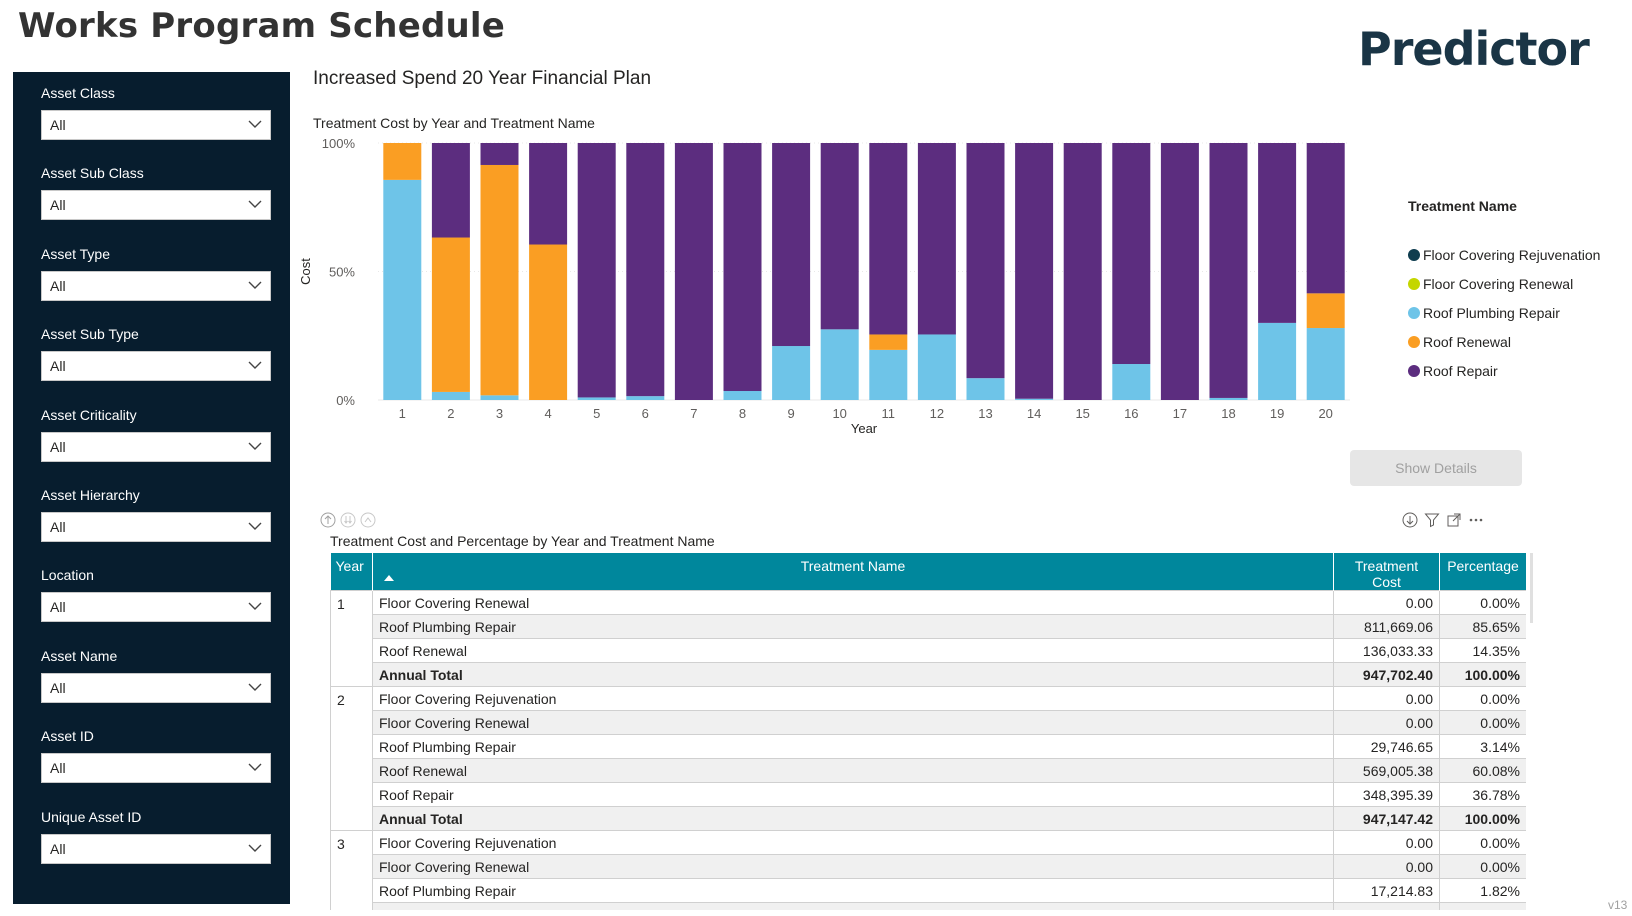 The image size is (1632, 916). What do you see at coordinates (351, 870) in the screenshot?
I see `year-cell: 3` at bounding box center [351, 870].